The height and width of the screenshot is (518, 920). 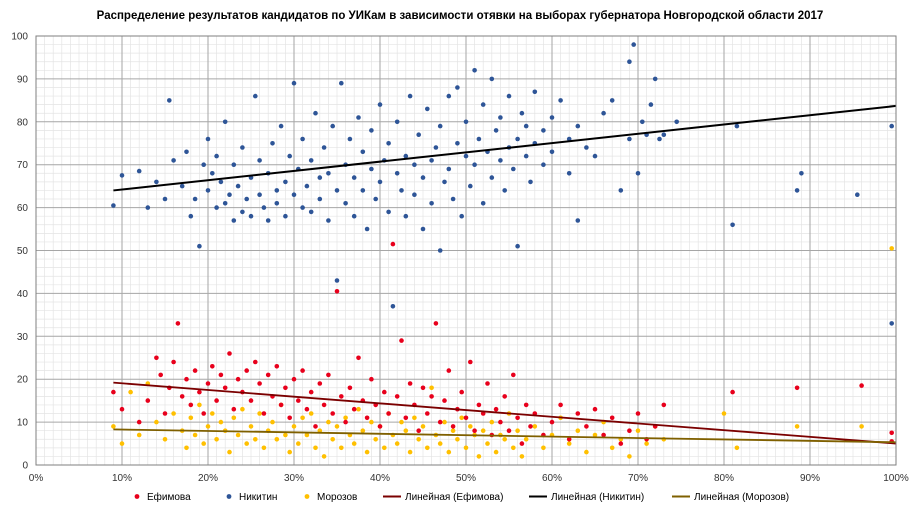 I want to click on x-tick-label: 100%, so click(x=896, y=478).